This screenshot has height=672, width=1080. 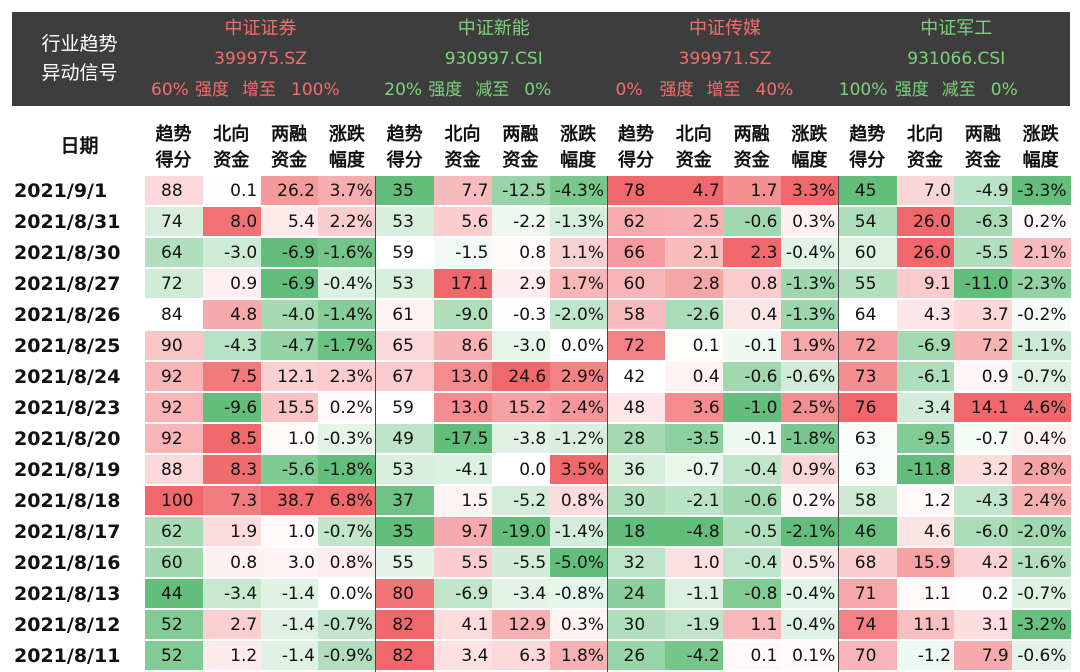 What do you see at coordinates (170, 90) in the screenshot?
I see `strength-from: 60%` at bounding box center [170, 90].